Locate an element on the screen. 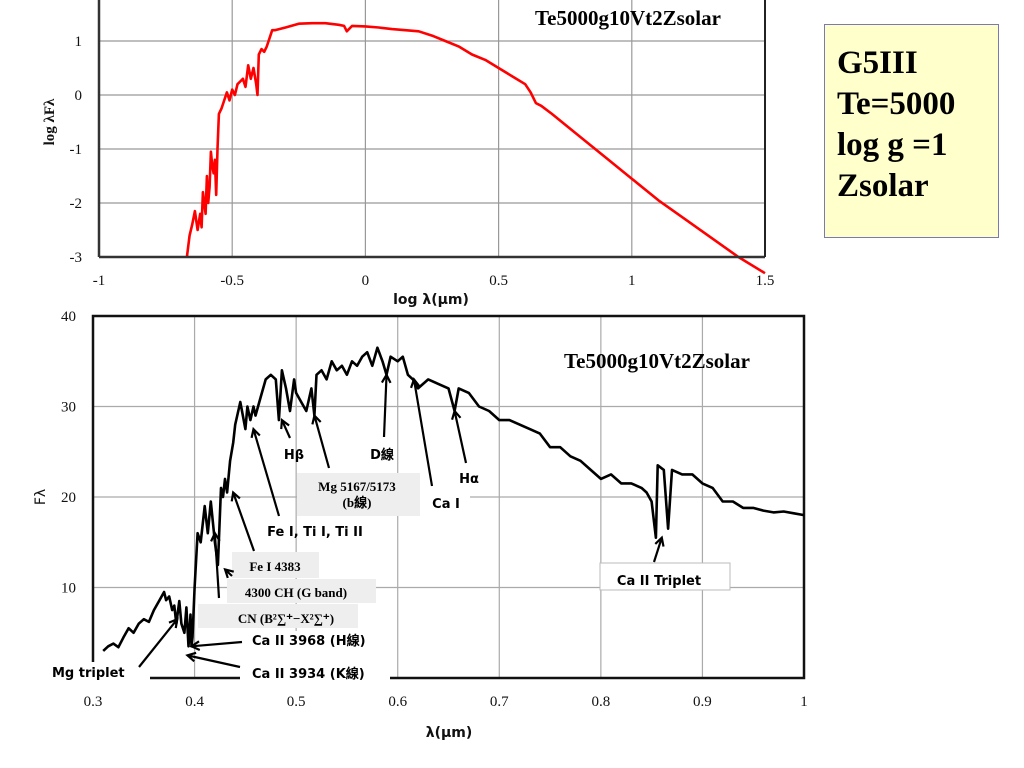 This screenshot has width=1024, height=768. star-info-box: G5III Te=5000 log g =1 Zsolar is located at coordinates (911, 131).